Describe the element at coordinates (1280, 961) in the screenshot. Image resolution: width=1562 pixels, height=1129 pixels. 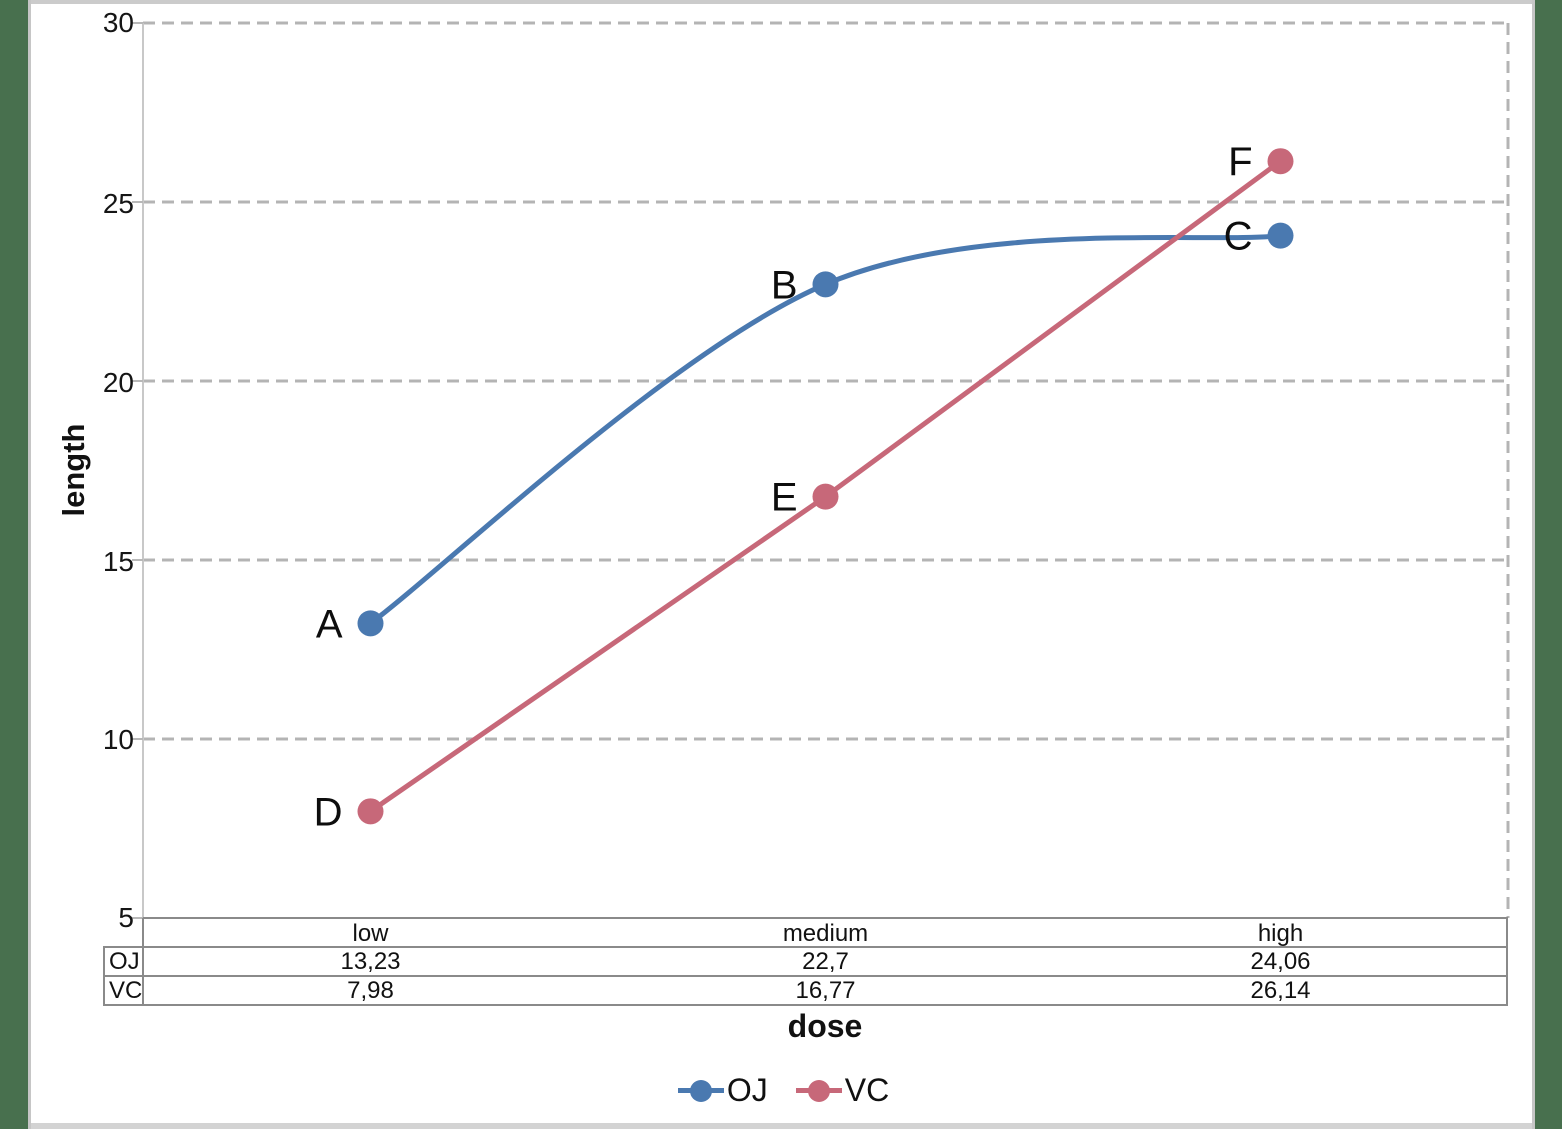
I see `table-cell: 24,06` at that location.